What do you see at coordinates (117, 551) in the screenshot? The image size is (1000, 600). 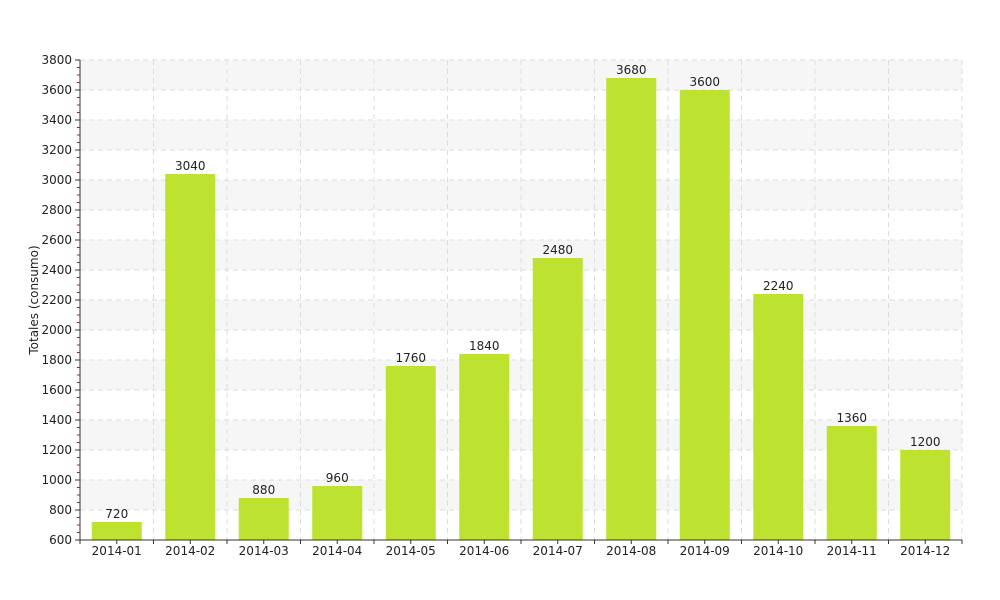 I see `x-tick-label: 2014-01` at bounding box center [117, 551].